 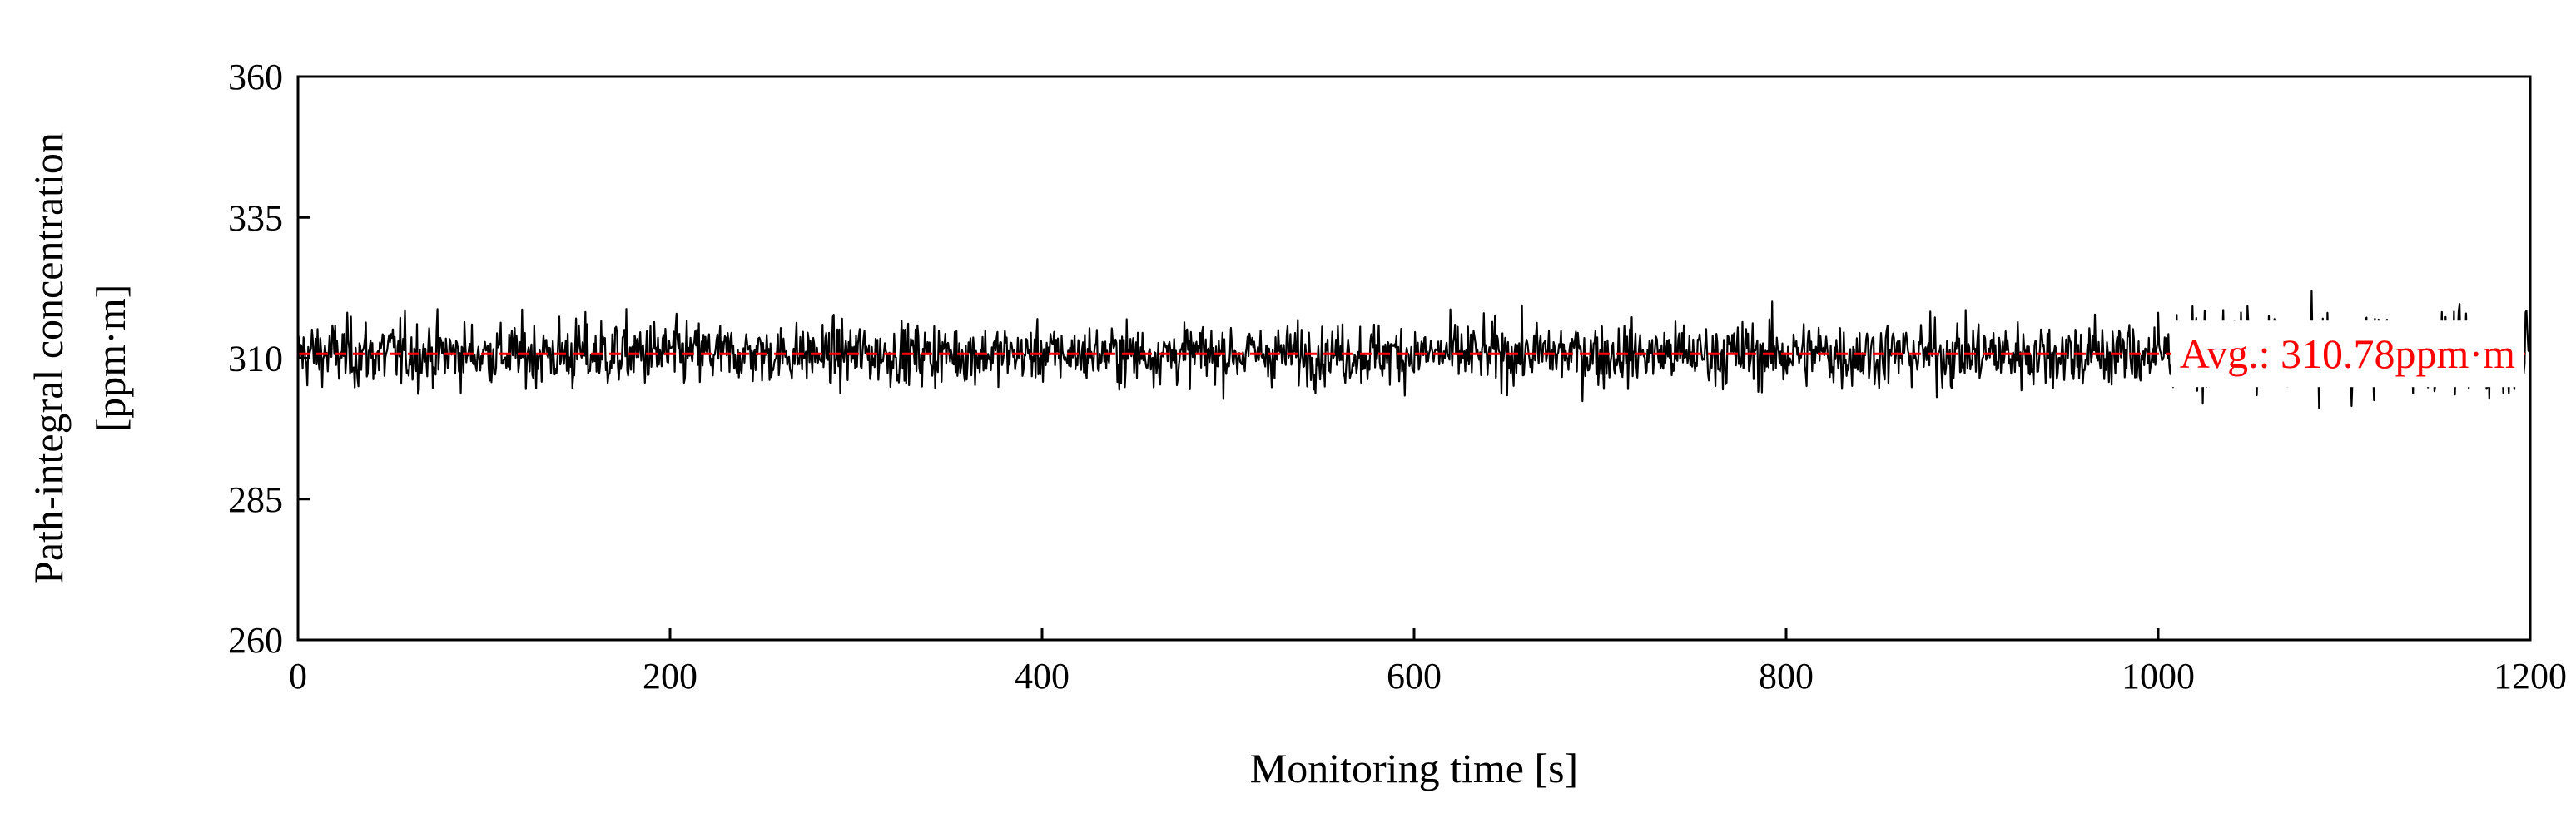 What do you see at coordinates (1414, 676) in the screenshot?
I see `x-tick-label: 600` at bounding box center [1414, 676].